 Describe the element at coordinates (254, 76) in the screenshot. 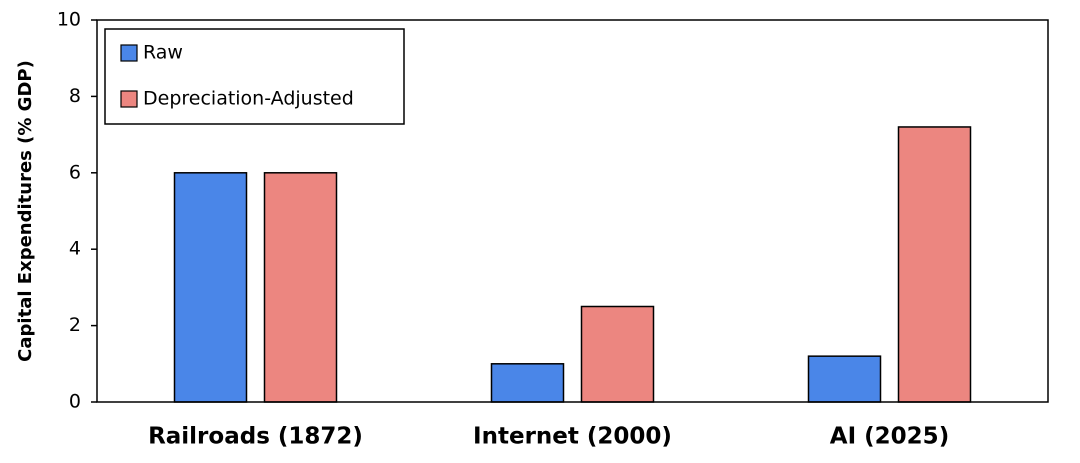

I see `legend-box` at that location.